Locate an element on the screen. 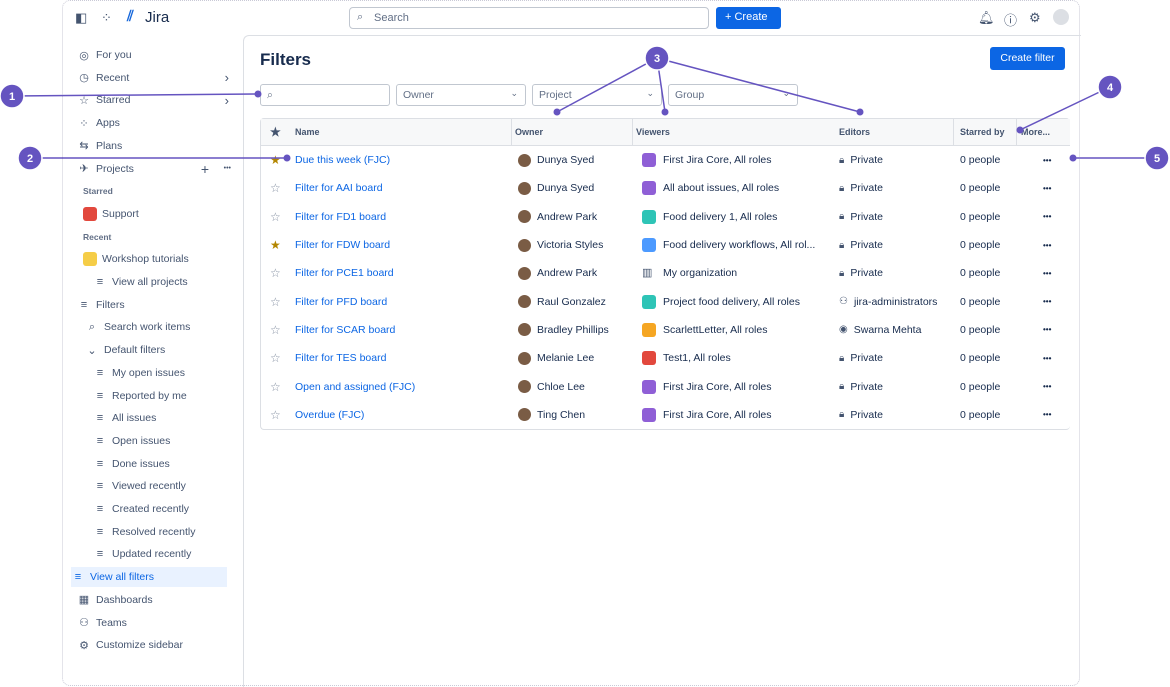 The height and width of the screenshot is (687, 1170). sidebar-item-label: My open issues is located at coordinates (148, 372).